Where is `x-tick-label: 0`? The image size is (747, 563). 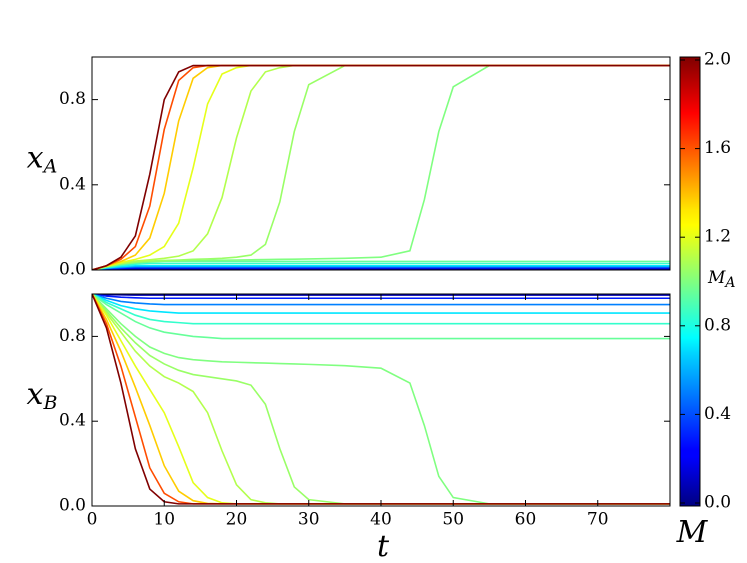
x-tick-label: 0 is located at coordinates (92, 520).